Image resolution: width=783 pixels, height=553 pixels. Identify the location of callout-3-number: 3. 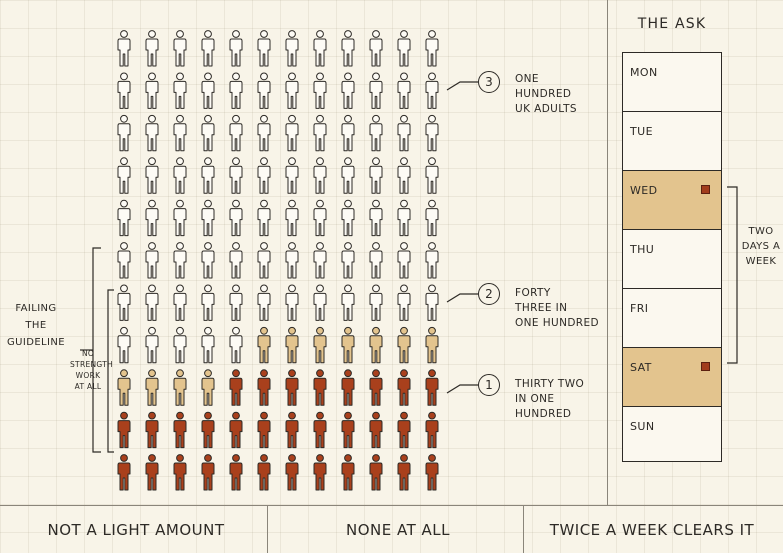
(489, 82).